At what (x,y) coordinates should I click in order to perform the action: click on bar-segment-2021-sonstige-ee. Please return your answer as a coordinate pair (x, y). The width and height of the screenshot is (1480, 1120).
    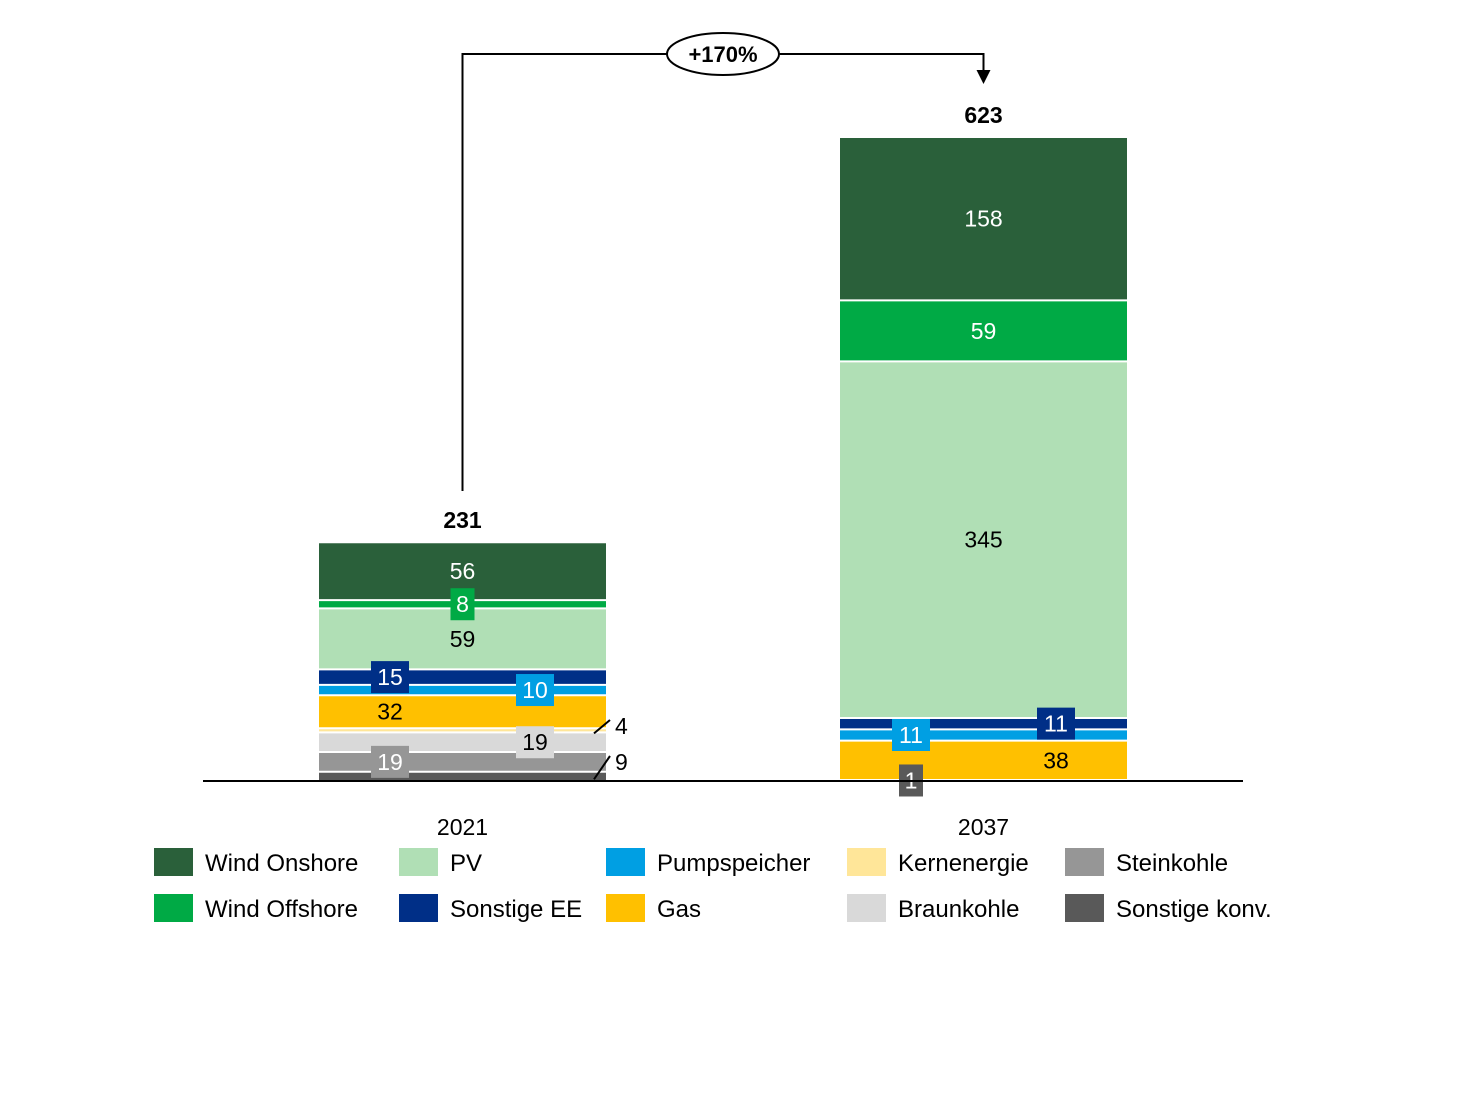
    Looking at the image, I should click on (462, 677).